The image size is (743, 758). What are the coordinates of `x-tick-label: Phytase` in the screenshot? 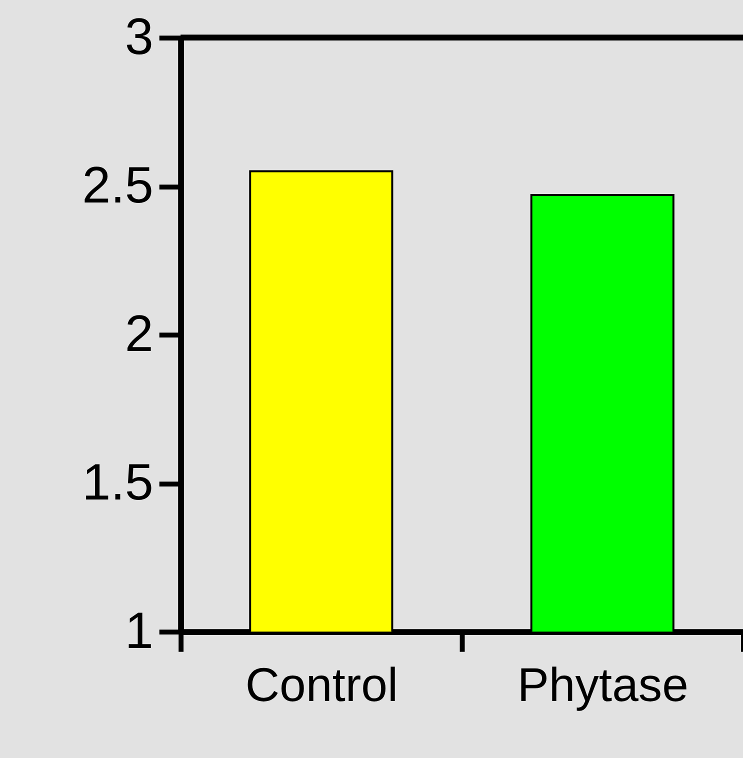 It's located at (602, 685).